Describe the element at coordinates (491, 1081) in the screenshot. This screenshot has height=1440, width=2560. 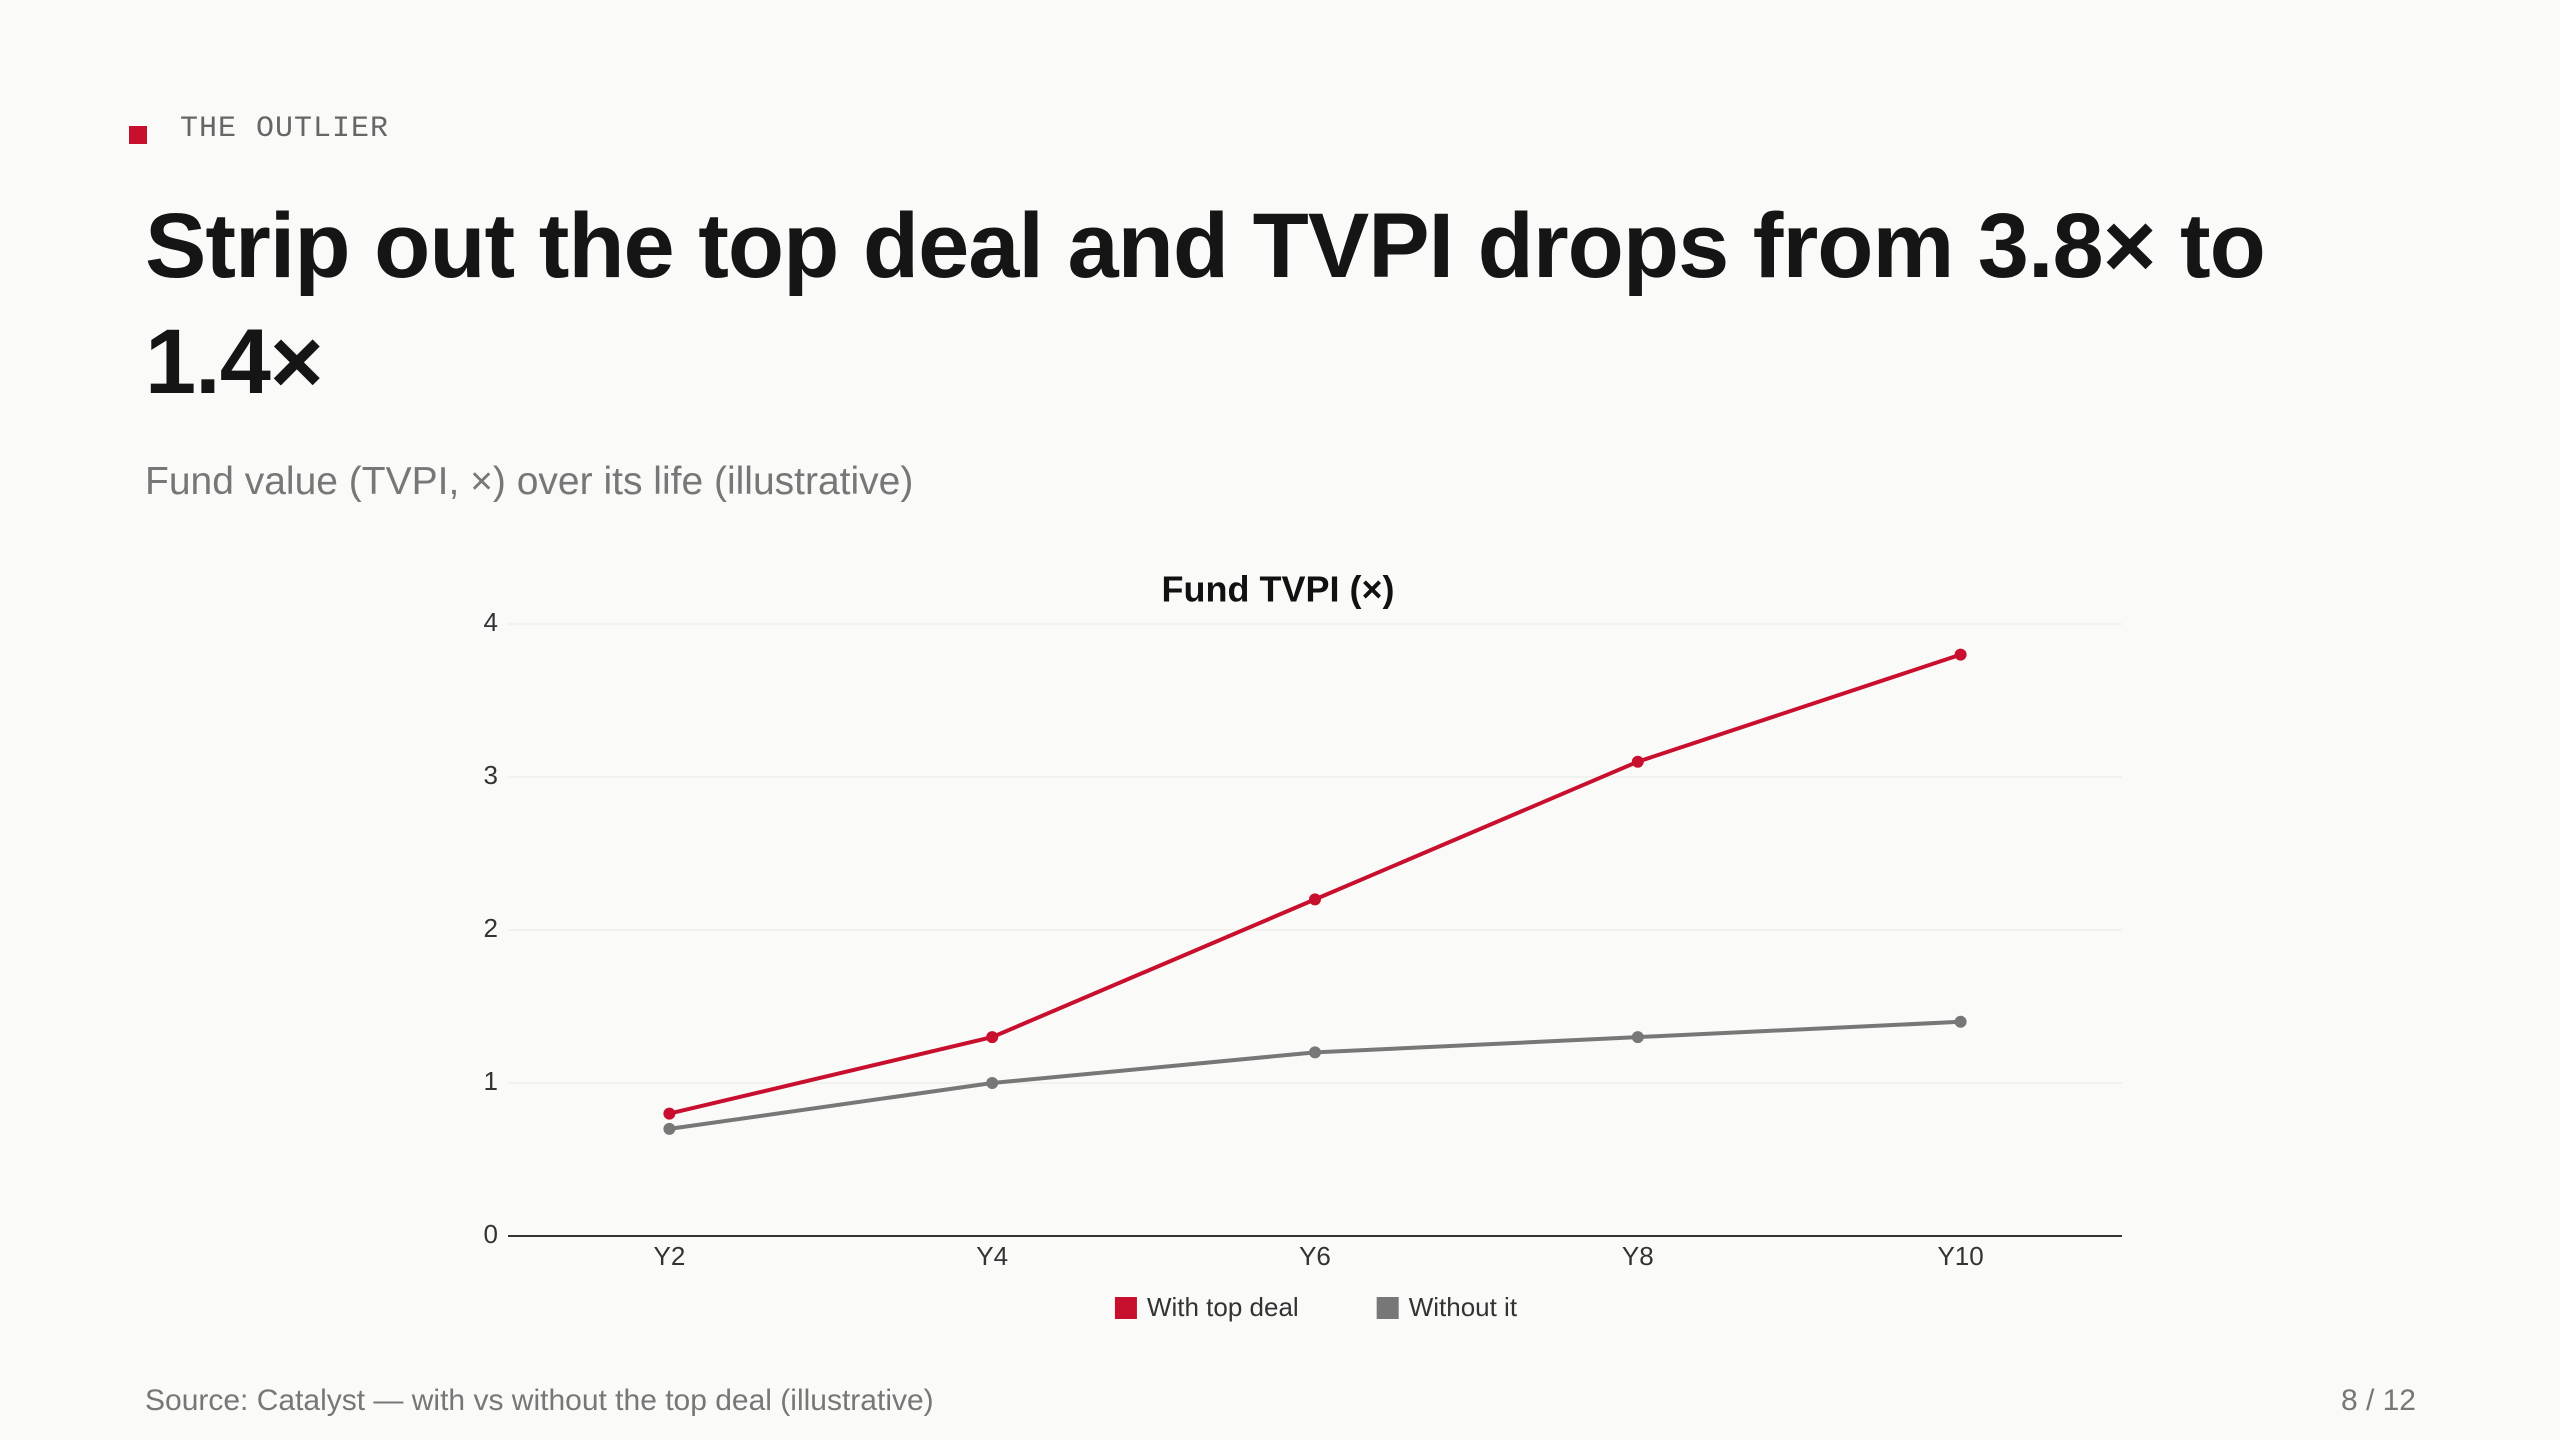
I see `y-tick-label: 1` at that location.